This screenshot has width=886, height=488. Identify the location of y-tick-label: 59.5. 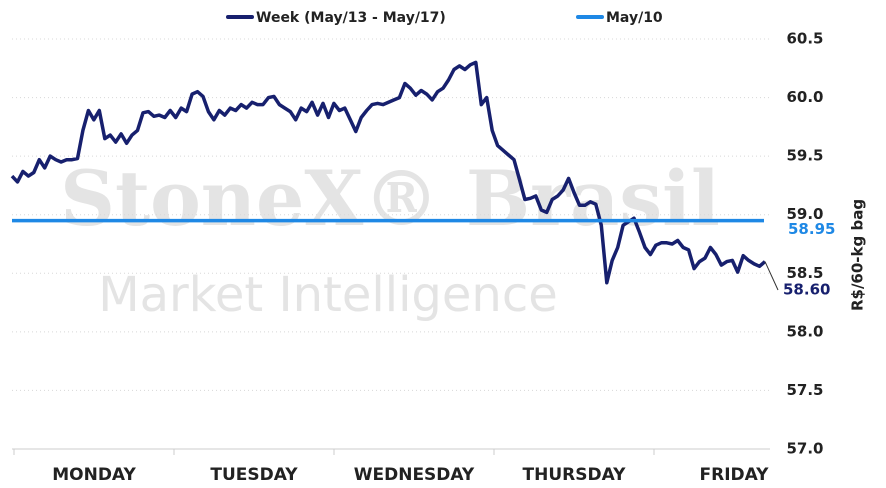
(804, 156).